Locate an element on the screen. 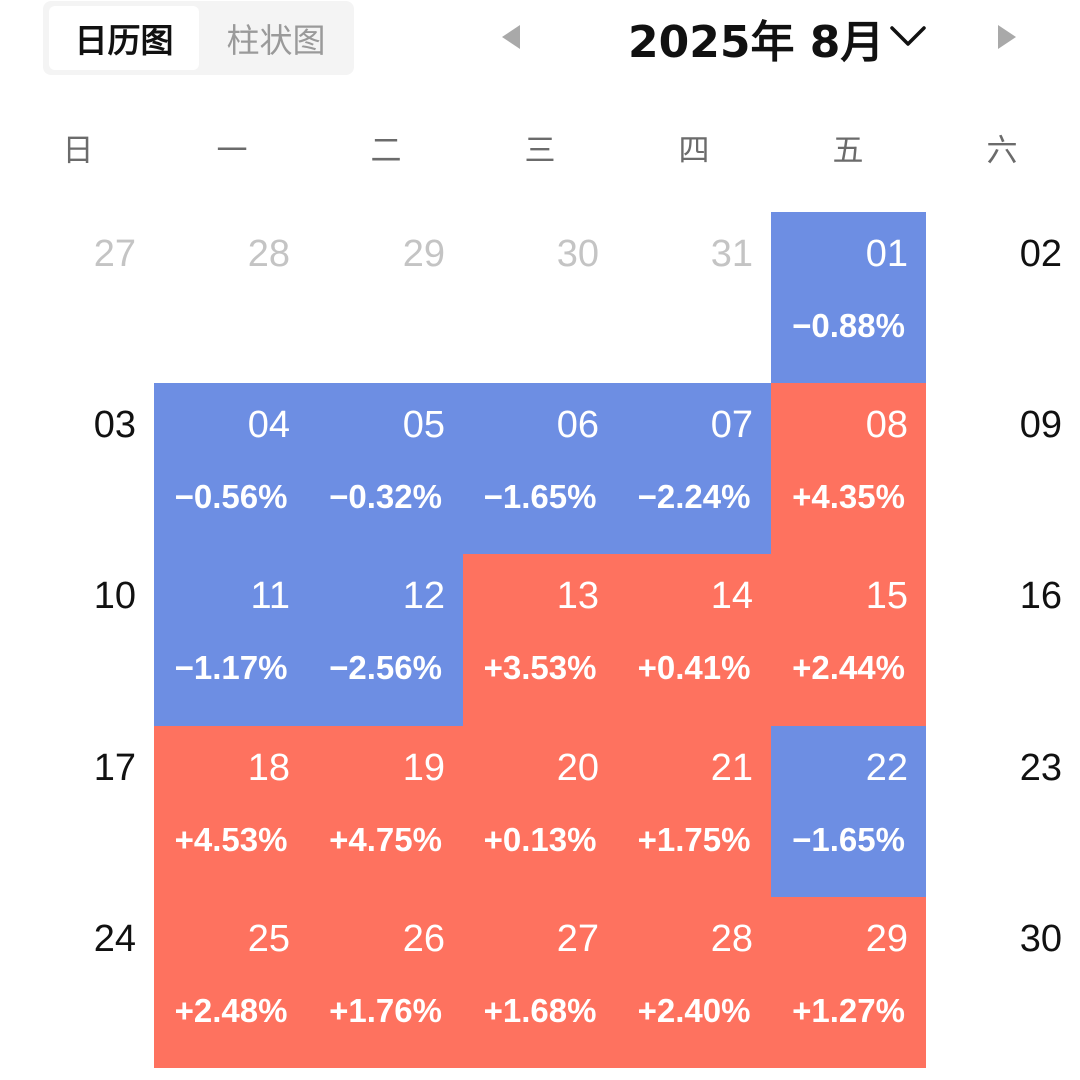 The height and width of the screenshot is (1080, 1080). day-cell: 06 −1.65% is located at coordinates (540, 469).